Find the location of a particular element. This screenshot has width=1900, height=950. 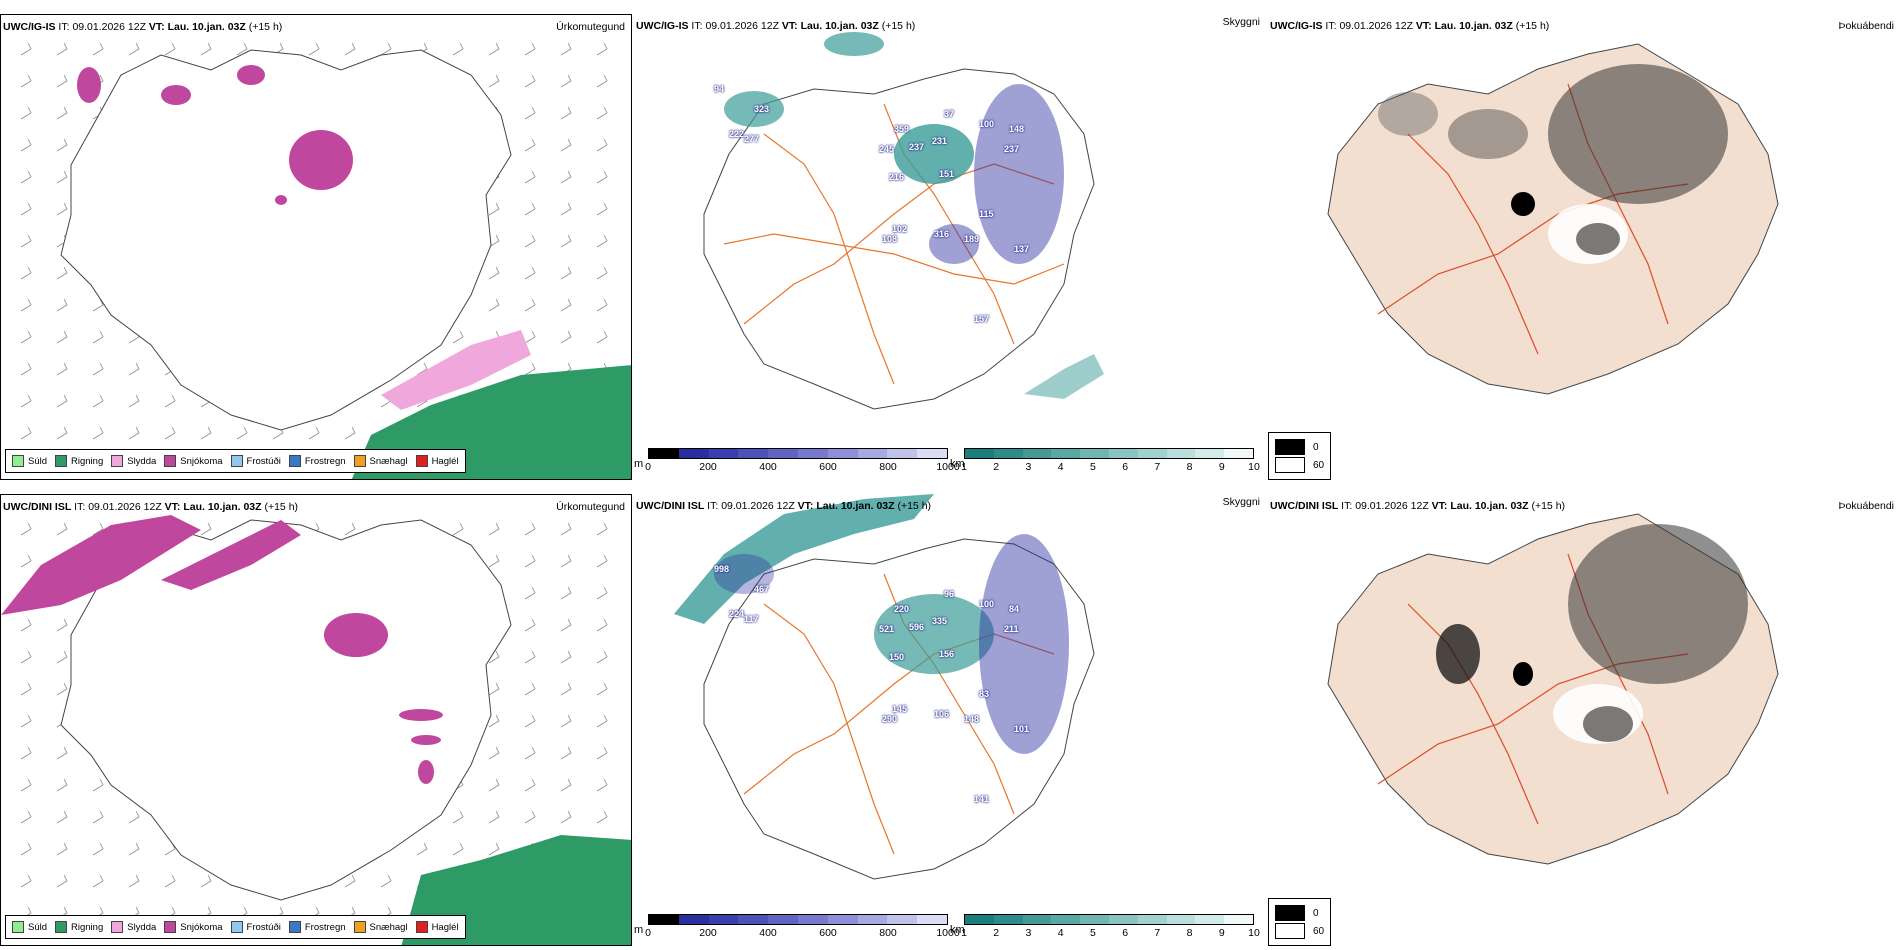

colorbar-tick-label: 0 is located at coordinates (648, 467).